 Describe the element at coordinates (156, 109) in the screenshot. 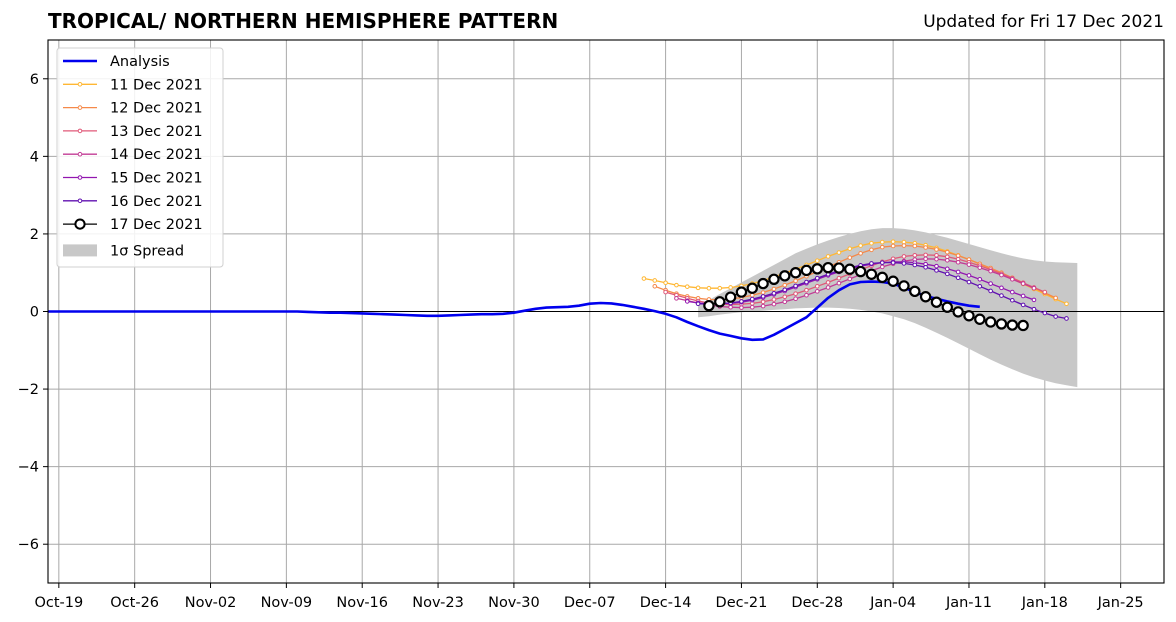

I see `legend-label: 12 Dec 2021` at that location.